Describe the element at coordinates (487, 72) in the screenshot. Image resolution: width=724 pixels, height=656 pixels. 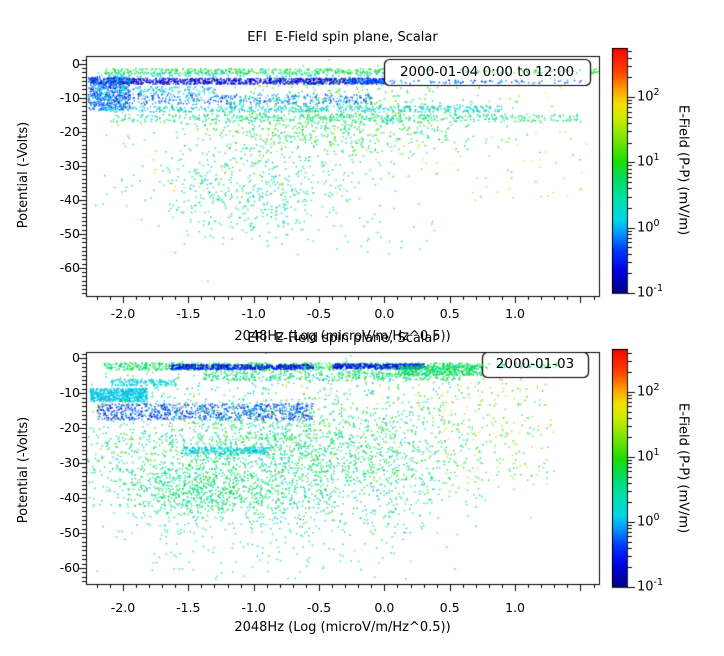
I see `plot-top-legend: 2000-01-04 0:00 to 12:00` at that location.